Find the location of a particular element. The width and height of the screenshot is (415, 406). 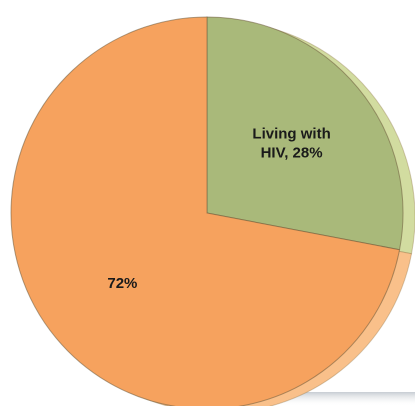

pie-slice-label-0-line-1: HIV, 28% is located at coordinates (292, 153).